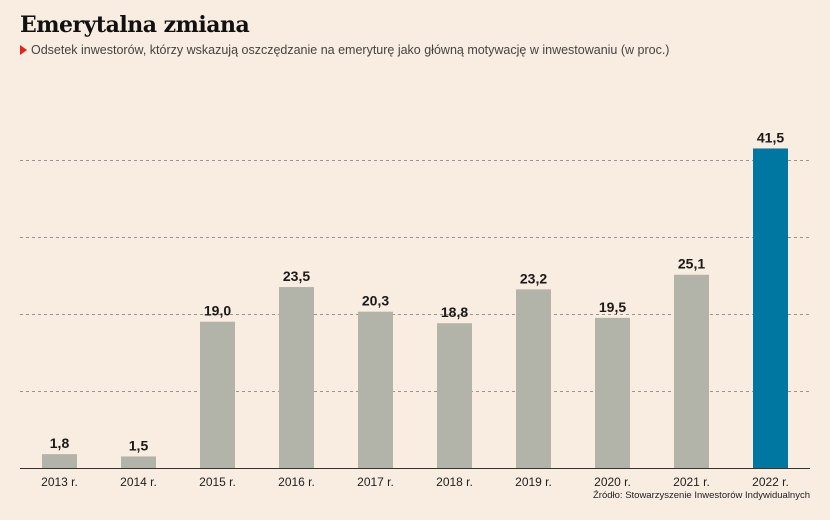 The image size is (830, 520). What do you see at coordinates (770, 137) in the screenshot?
I see `value-label: 41,5` at bounding box center [770, 137].